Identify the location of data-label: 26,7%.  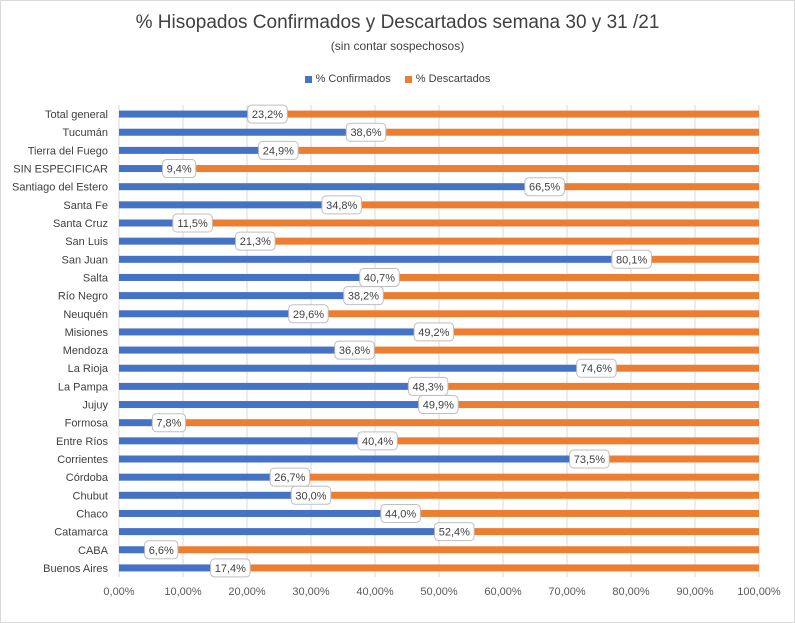
(289, 478).